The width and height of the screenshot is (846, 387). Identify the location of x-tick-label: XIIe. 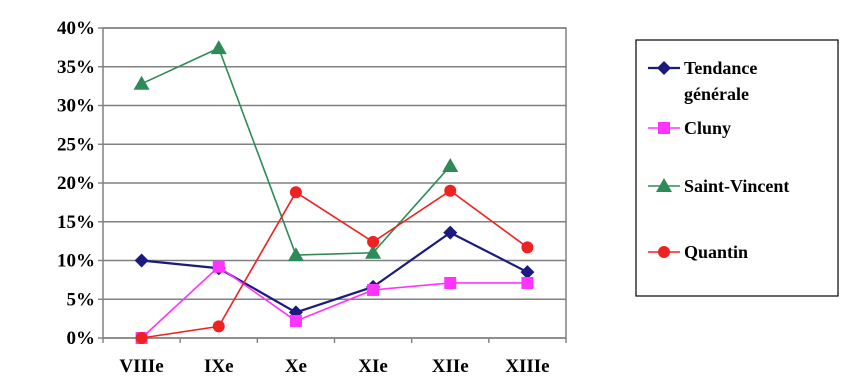
(450, 366).